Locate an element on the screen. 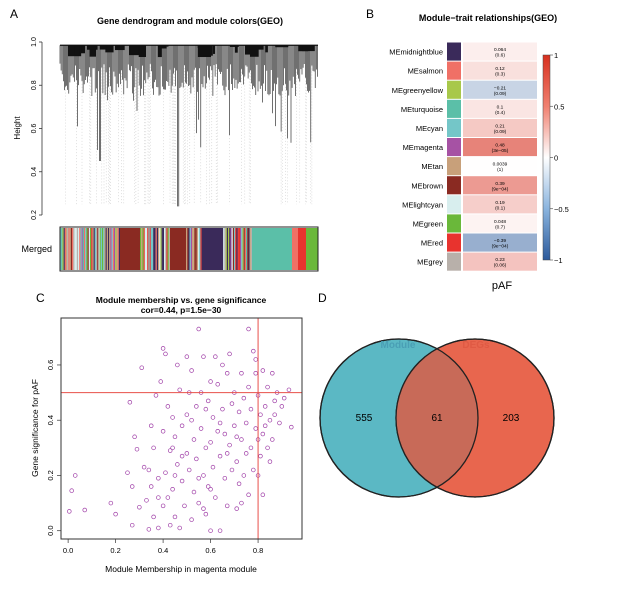 The width and height of the screenshot is (618, 591). panel-label-d: D is located at coordinates (322, 298).